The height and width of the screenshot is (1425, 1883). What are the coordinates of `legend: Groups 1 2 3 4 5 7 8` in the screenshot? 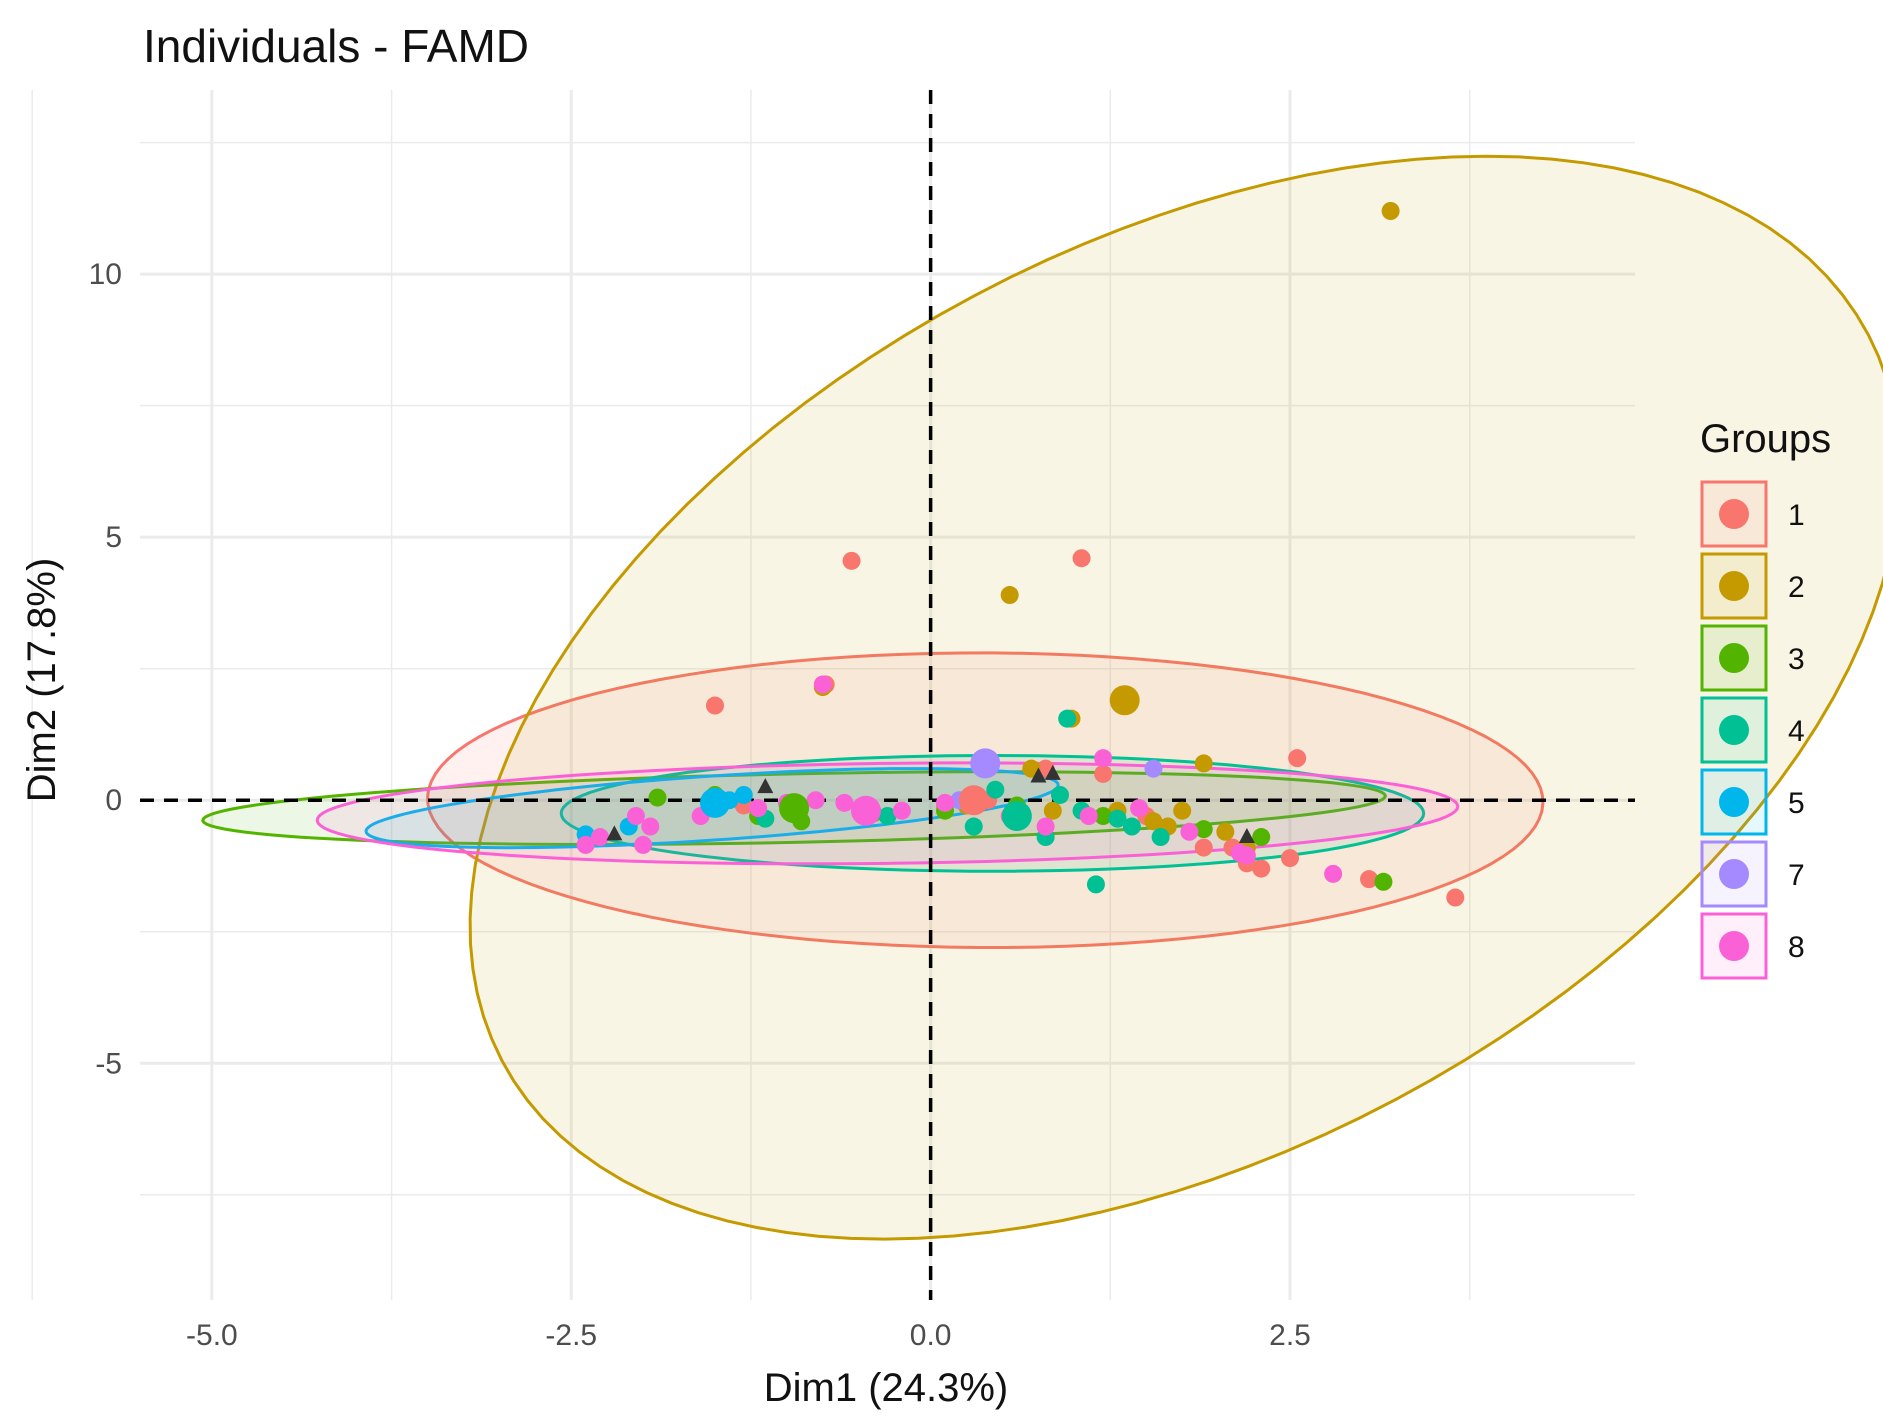 It's located at (1765, 698).